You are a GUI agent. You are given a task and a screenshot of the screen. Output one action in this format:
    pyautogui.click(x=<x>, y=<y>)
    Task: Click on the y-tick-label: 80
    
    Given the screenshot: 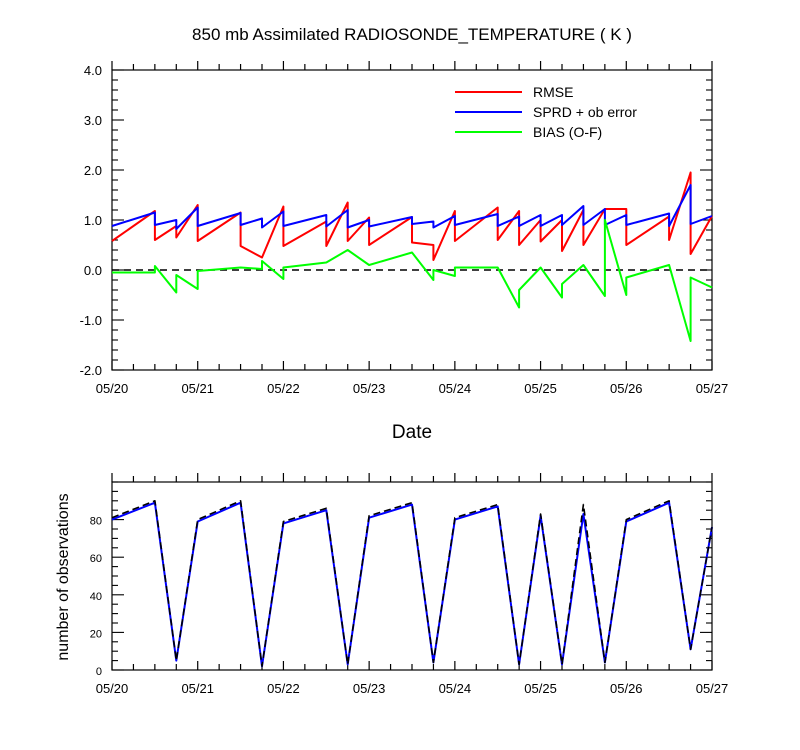 What is the action you would take?
    pyautogui.click(x=96, y=522)
    